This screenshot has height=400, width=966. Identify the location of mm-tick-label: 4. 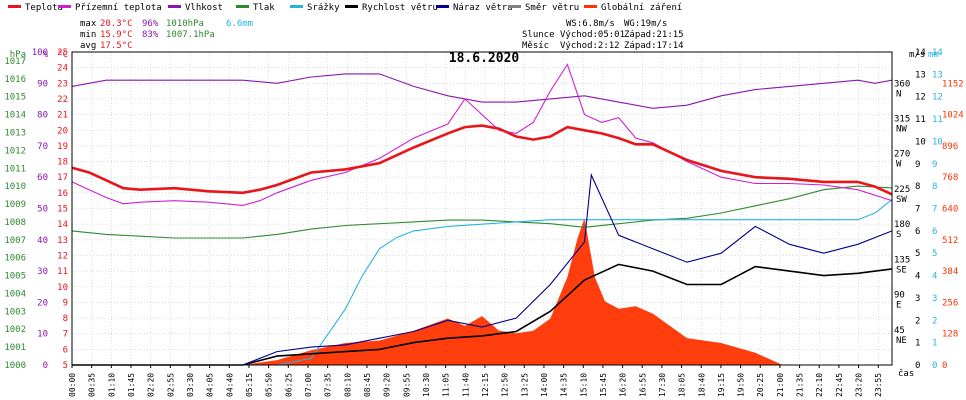
(934, 277).